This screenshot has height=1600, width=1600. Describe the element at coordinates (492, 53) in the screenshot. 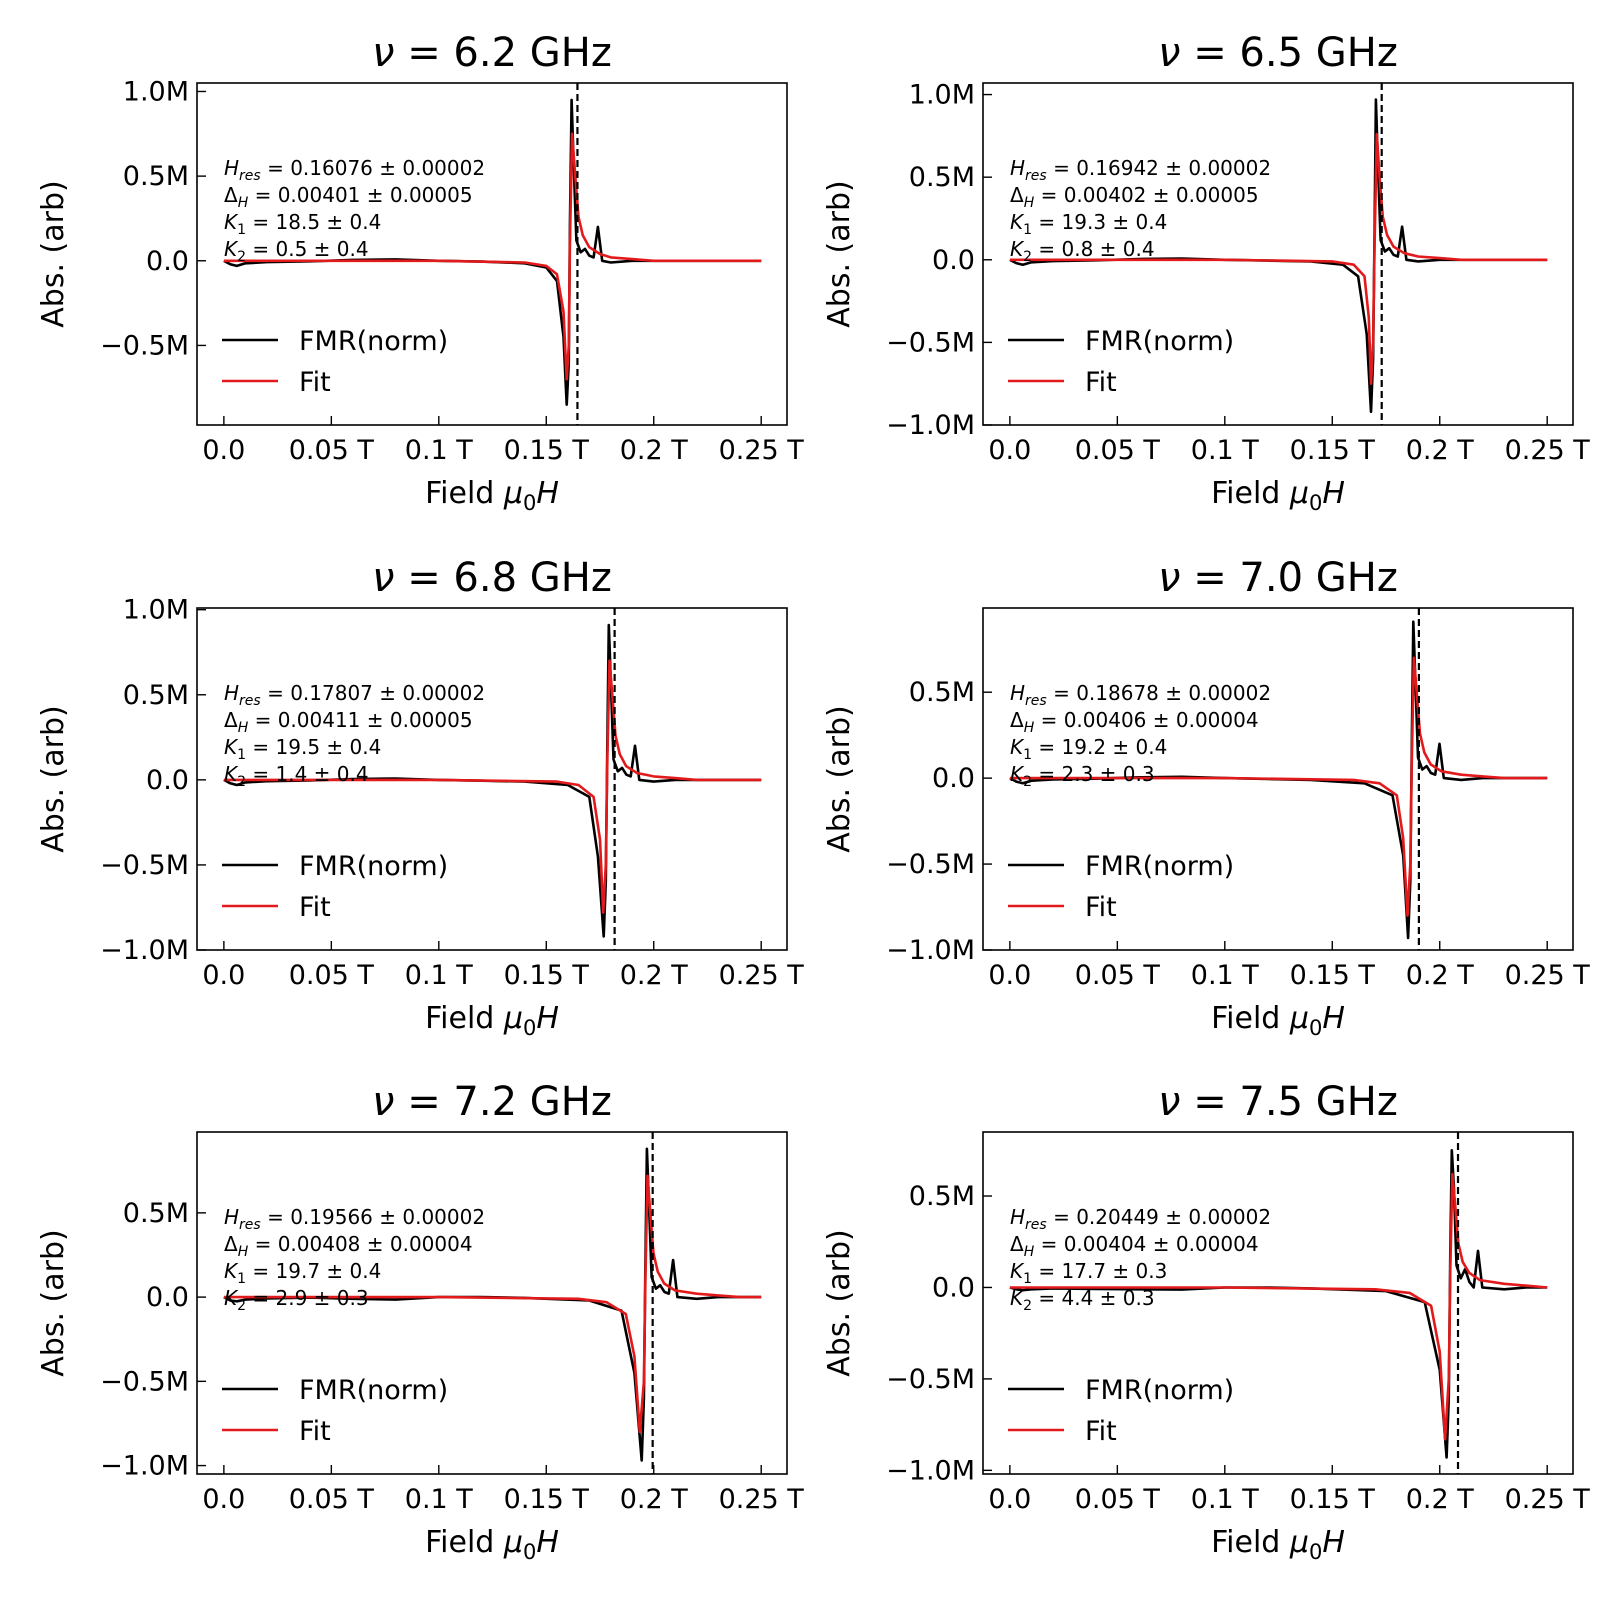

I see `chart-title: ν = 6.2 GHz` at that location.